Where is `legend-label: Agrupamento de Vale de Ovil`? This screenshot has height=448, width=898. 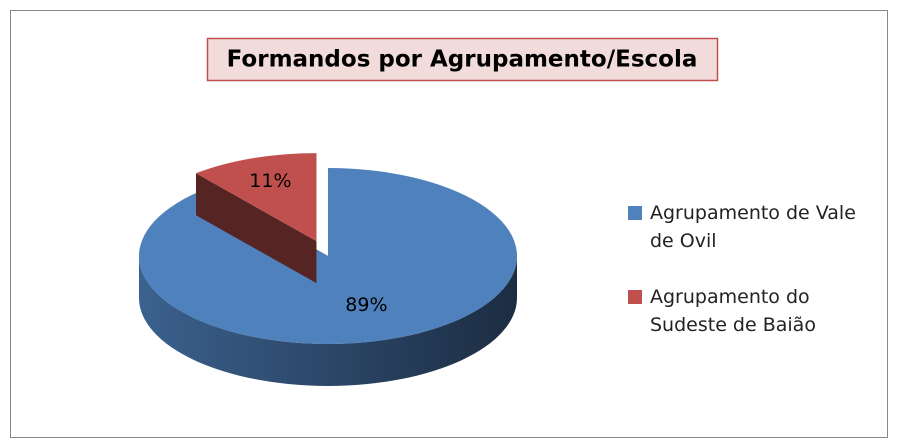 legend-label: Agrupamento de Vale de Ovil is located at coordinates (753, 227).